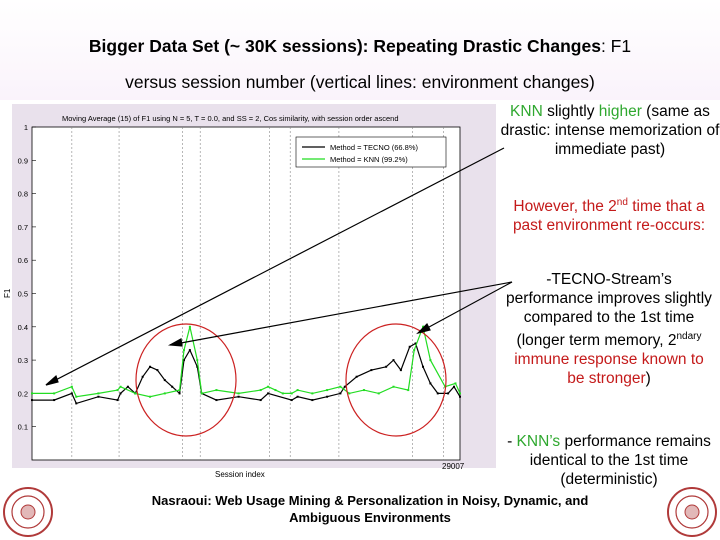  Describe the element at coordinates (538, 441) in the screenshot. I see `callout-knn2-word: KNN’s` at that location.